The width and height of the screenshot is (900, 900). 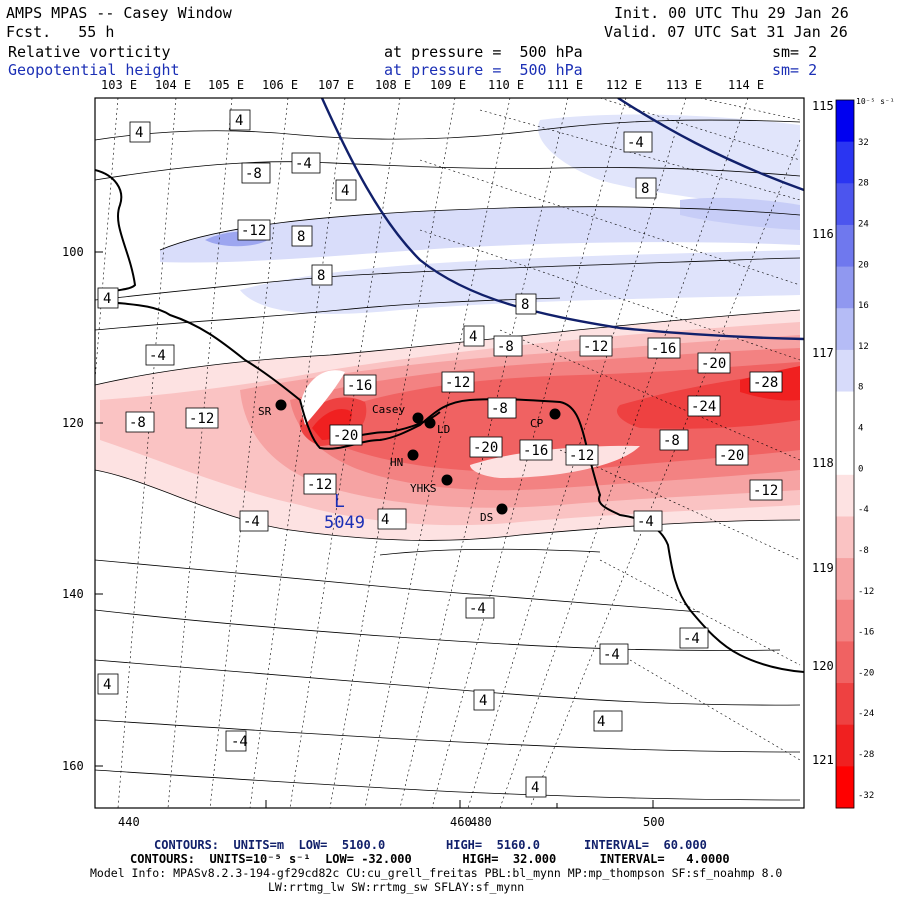 I want to click on top-lon-label: 107 E, so click(x=336, y=85).